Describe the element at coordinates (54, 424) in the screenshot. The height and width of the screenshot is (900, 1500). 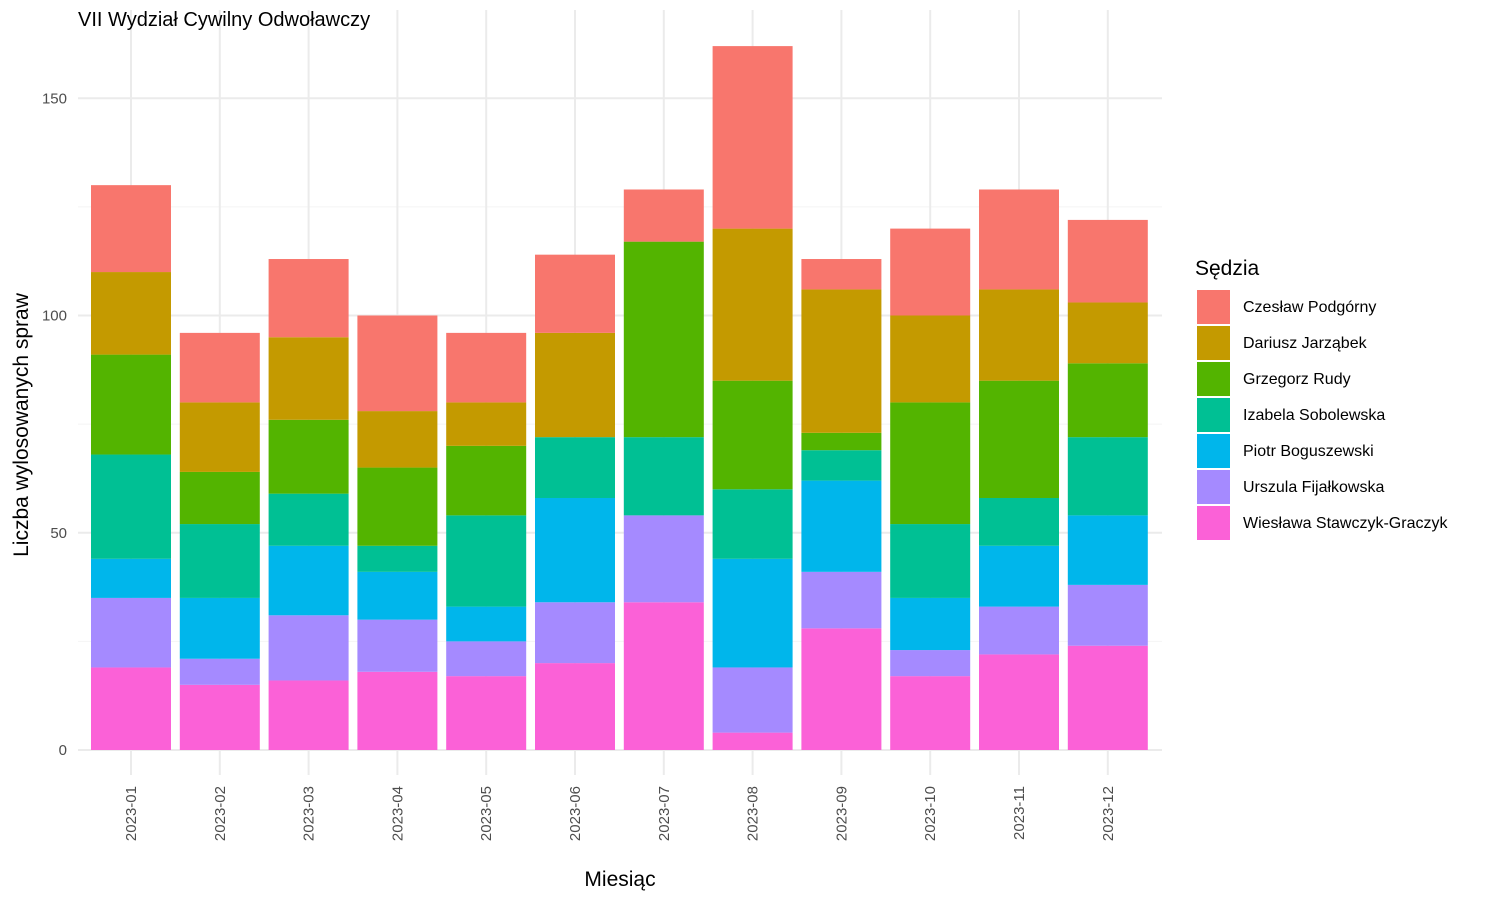
I see `y-axis: 0 50 100 150` at that location.